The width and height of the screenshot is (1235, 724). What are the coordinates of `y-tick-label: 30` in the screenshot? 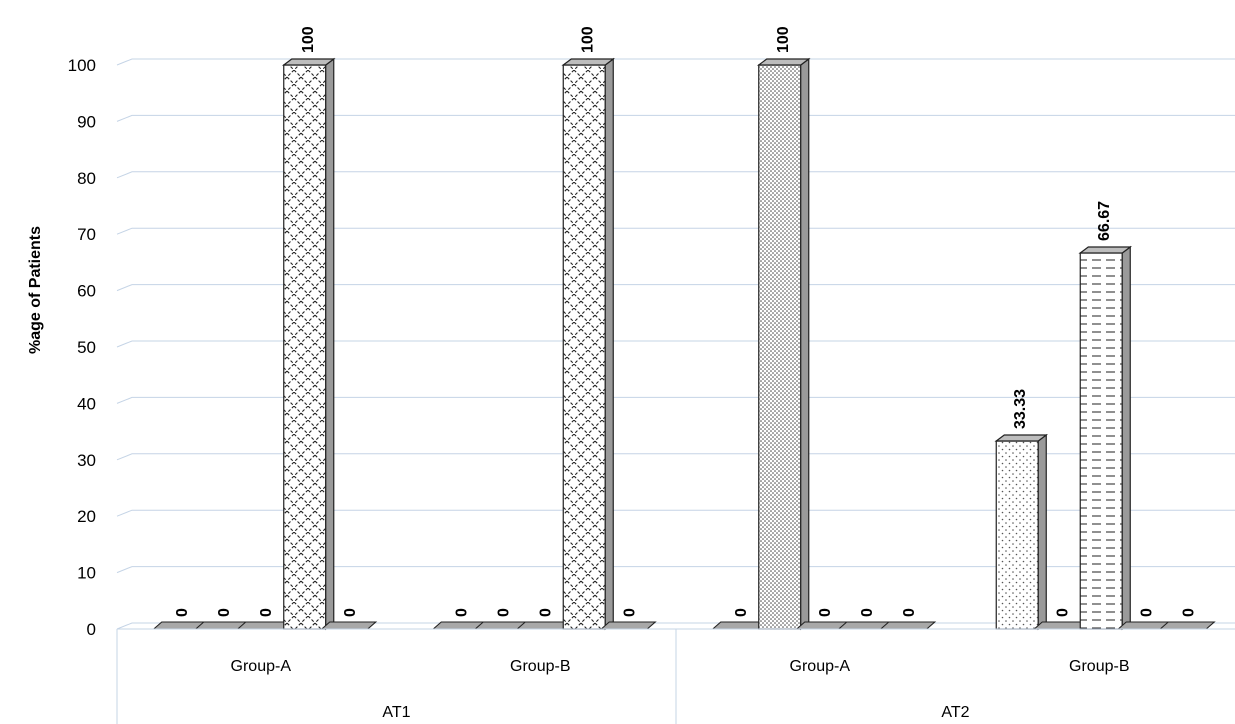 It's located at (86, 460).